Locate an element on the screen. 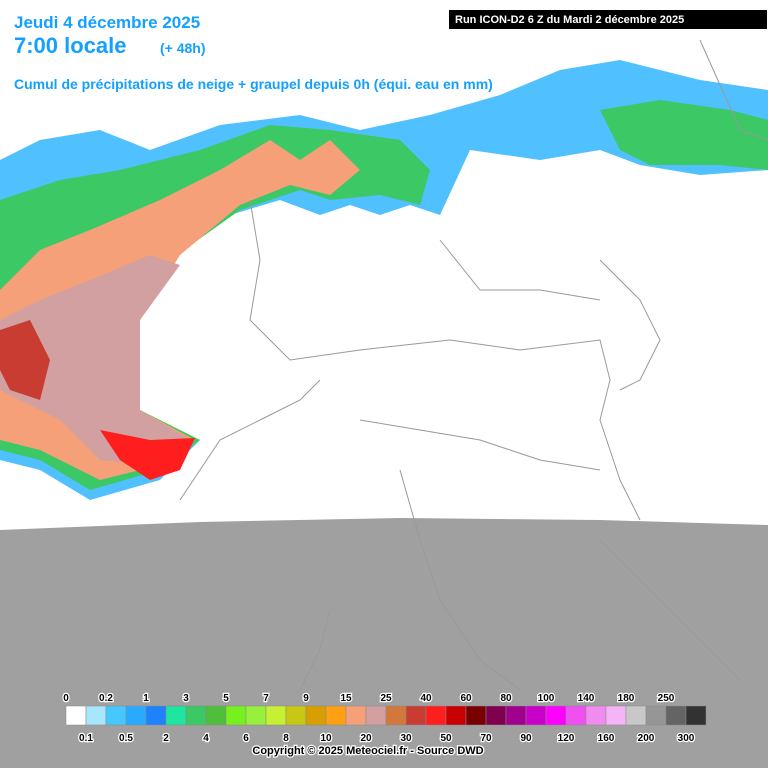  legend-label: 5 is located at coordinates (226, 698).